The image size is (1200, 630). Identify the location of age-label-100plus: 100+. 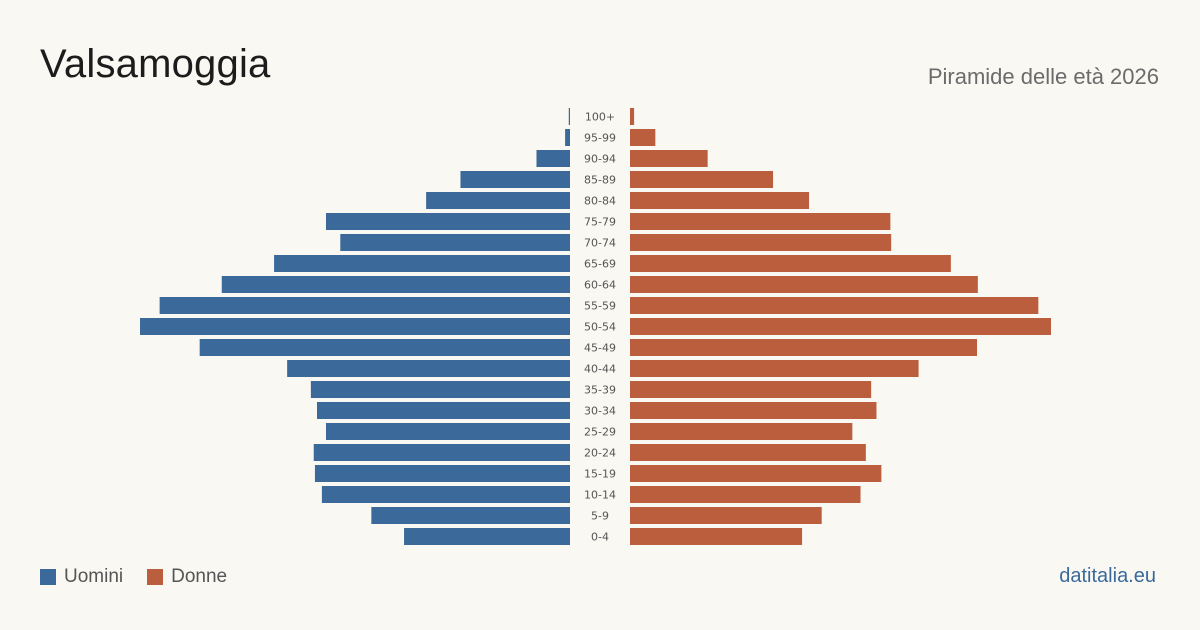
(600, 117).